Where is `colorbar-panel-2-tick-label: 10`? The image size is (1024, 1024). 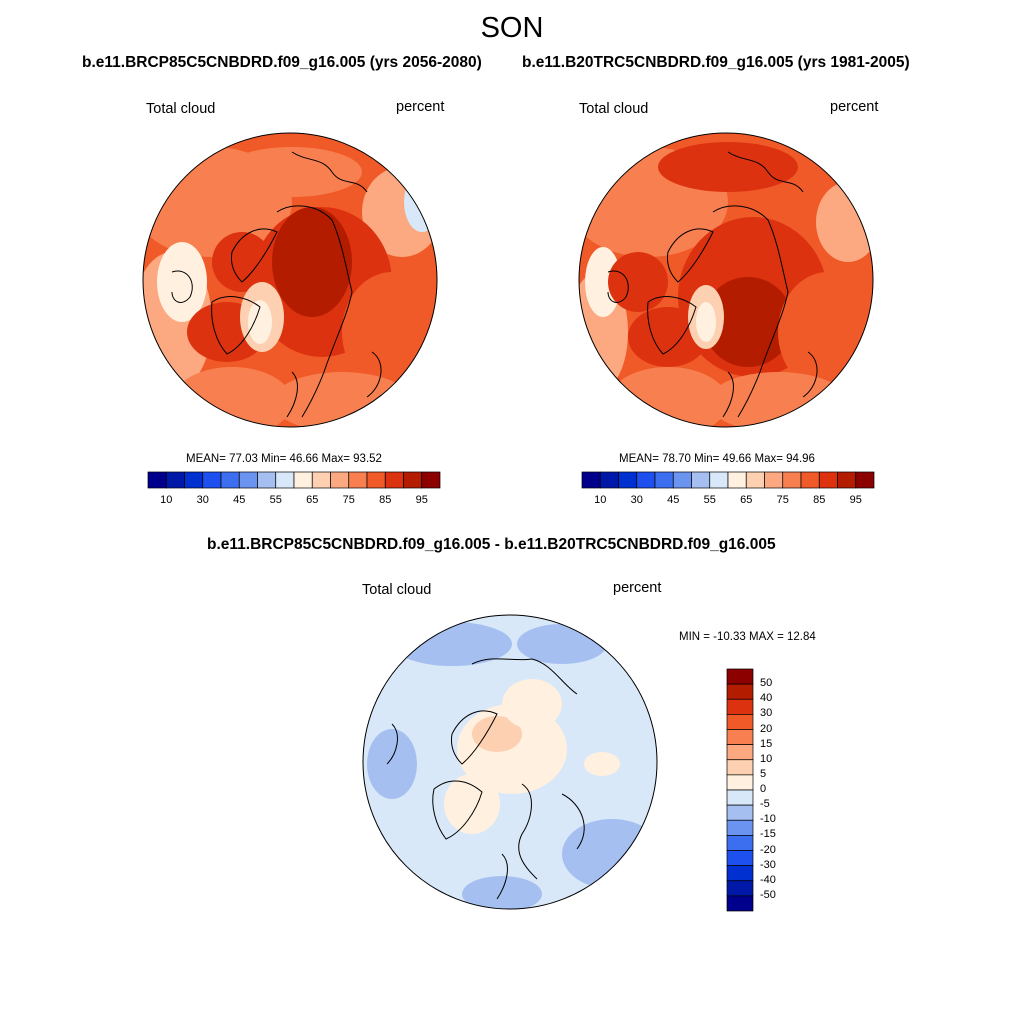
colorbar-panel-2-tick-label: 10 is located at coordinates (600, 500).